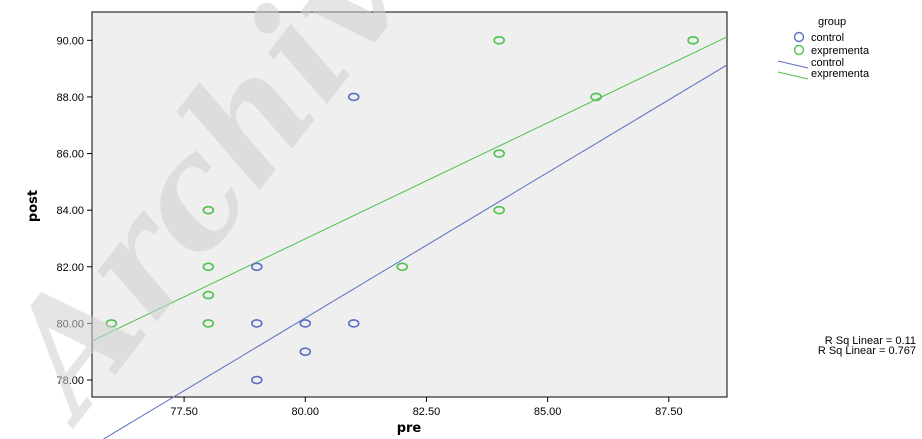 Image resolution: width=922 pixels, height=439 pixels. I want to click on legend-line-control, so click(793, 64).